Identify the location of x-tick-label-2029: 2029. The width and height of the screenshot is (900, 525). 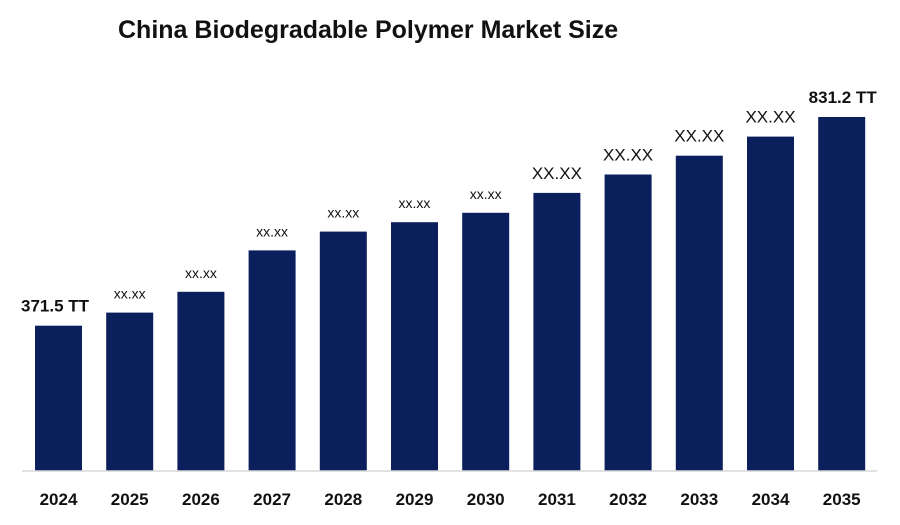
(415, 499).